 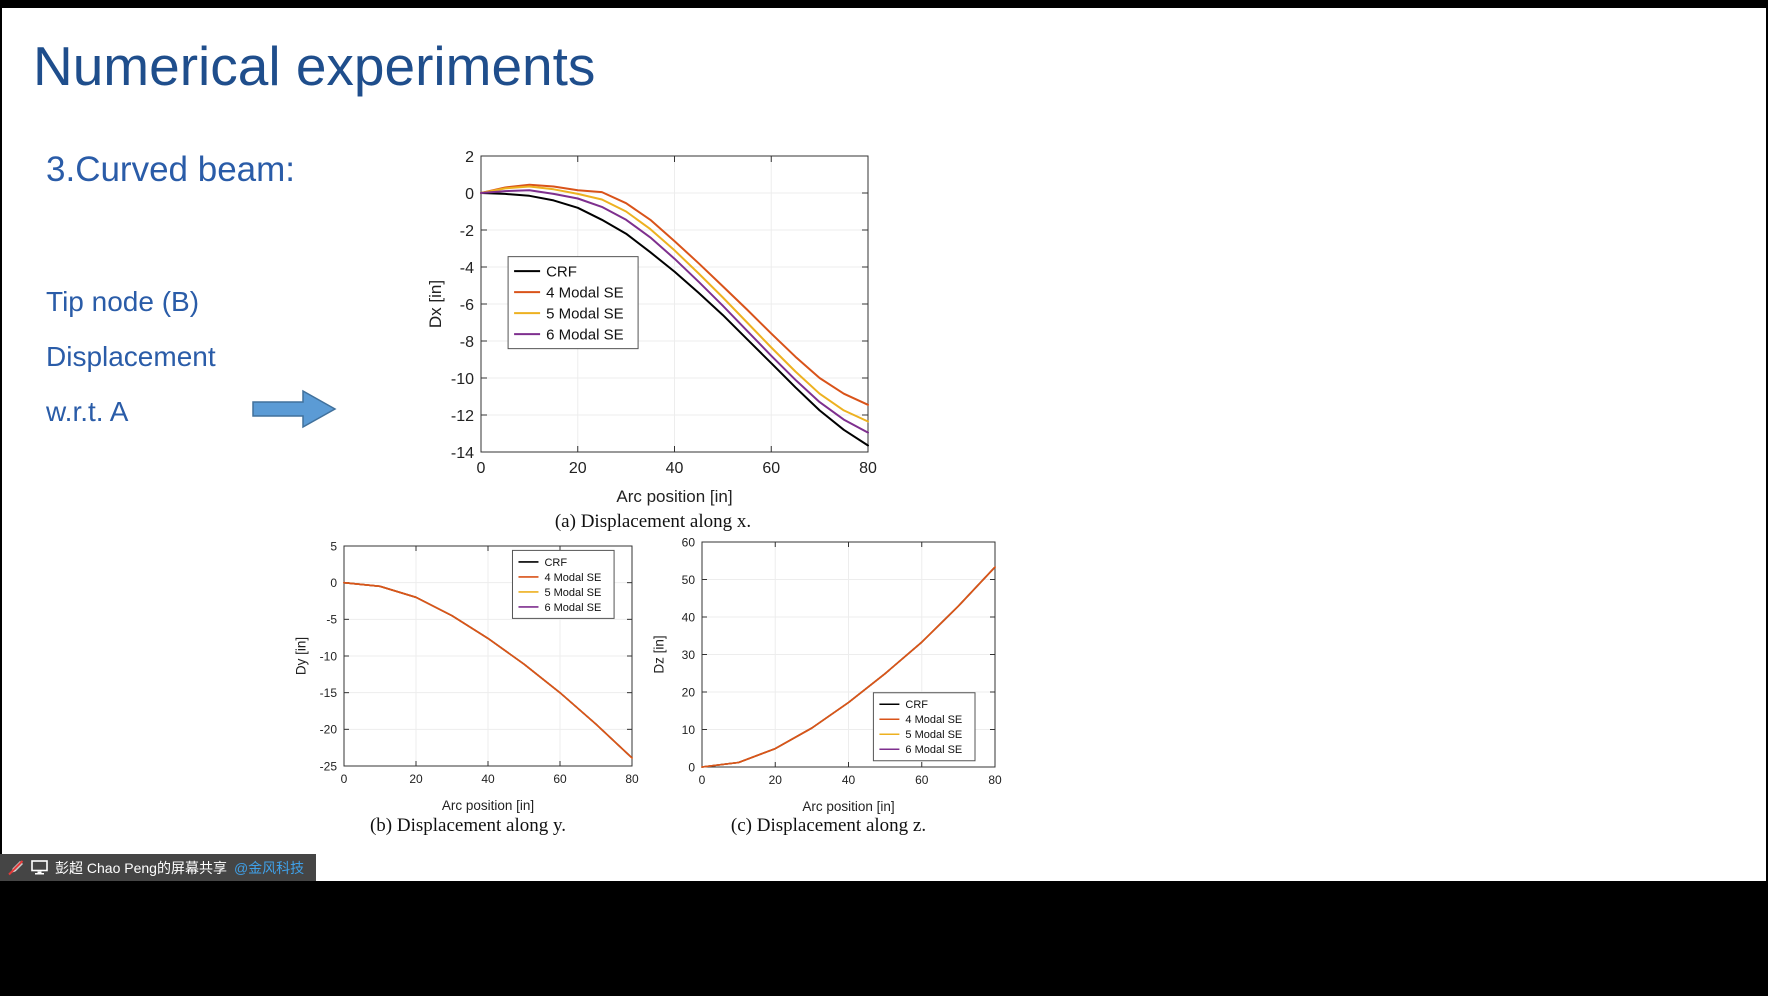 I want to click on svg-text: Dz [in], so click(x=659, y=654).